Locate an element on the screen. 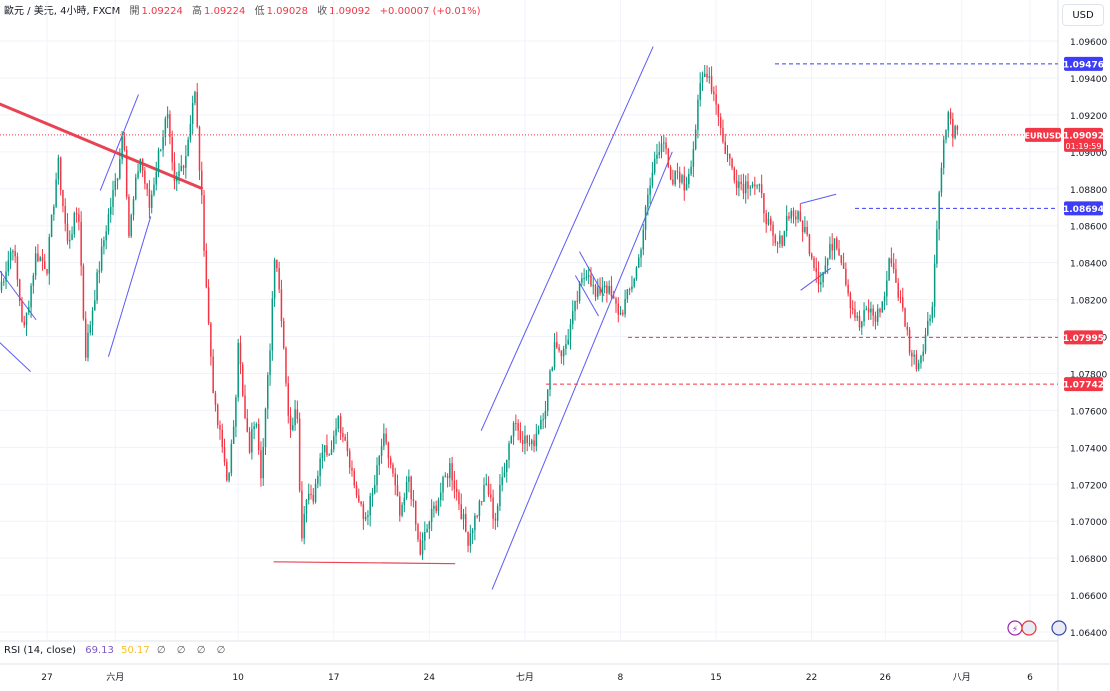 The image size is (1110, 691). rsi-legend: RSI (14, close) 69.13 50.17 ∅ ∅ ∅ ∅ is located at coordinates (116, 650).